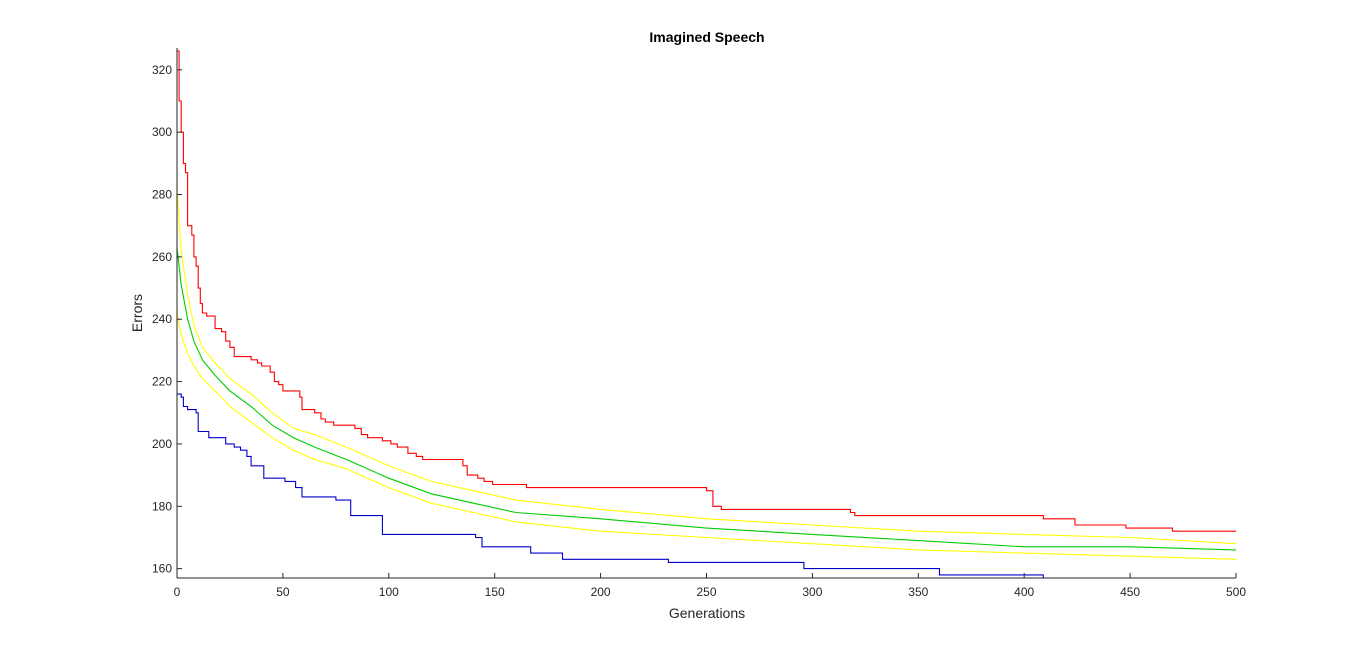  What do you see at coordinates (283, 592) in the screenshot?
I see `x-tick-label: 50` at bounding box center [283, 592].